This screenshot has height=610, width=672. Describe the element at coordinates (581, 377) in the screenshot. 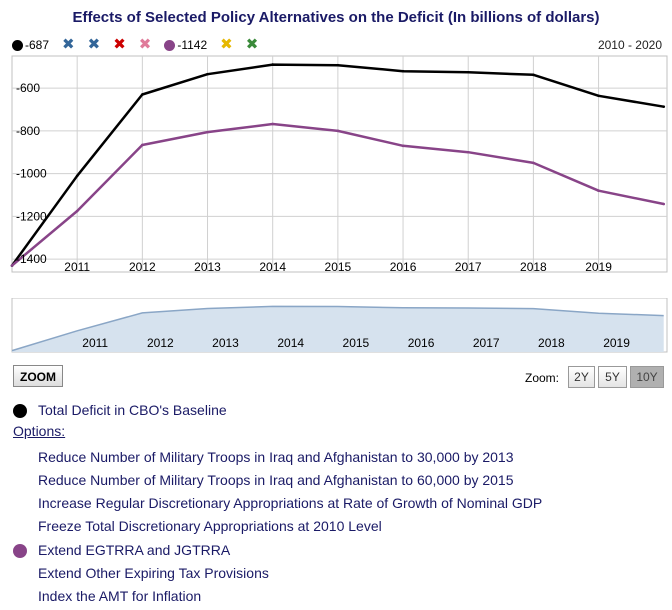

I see `zoom-2y-button: 2Y` at that location.